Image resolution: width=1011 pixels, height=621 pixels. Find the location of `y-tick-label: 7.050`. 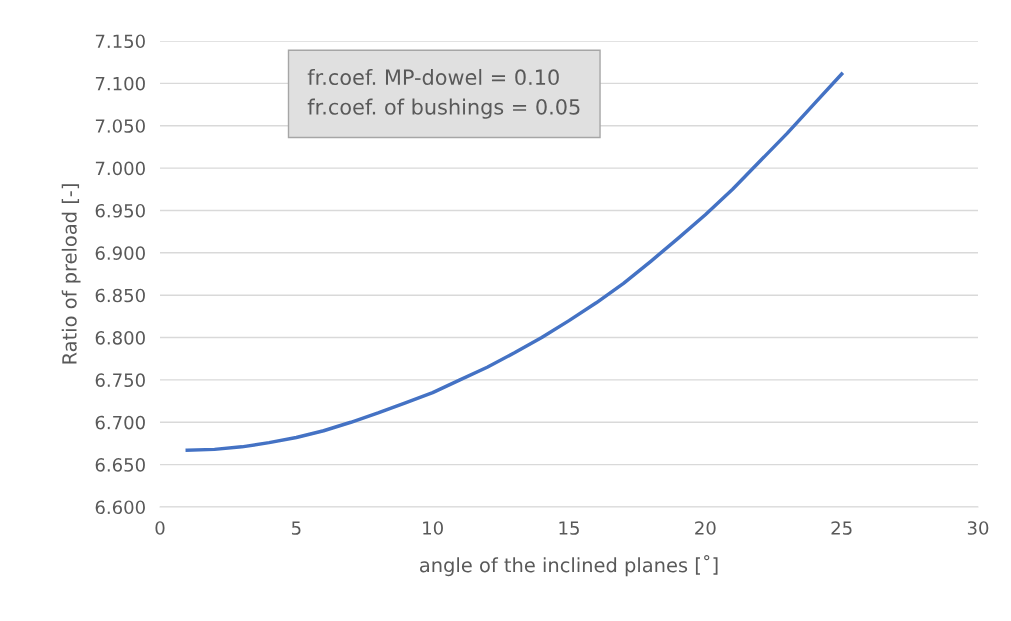

y-tick-label: 7.050 is located at coordinates (120, 126).